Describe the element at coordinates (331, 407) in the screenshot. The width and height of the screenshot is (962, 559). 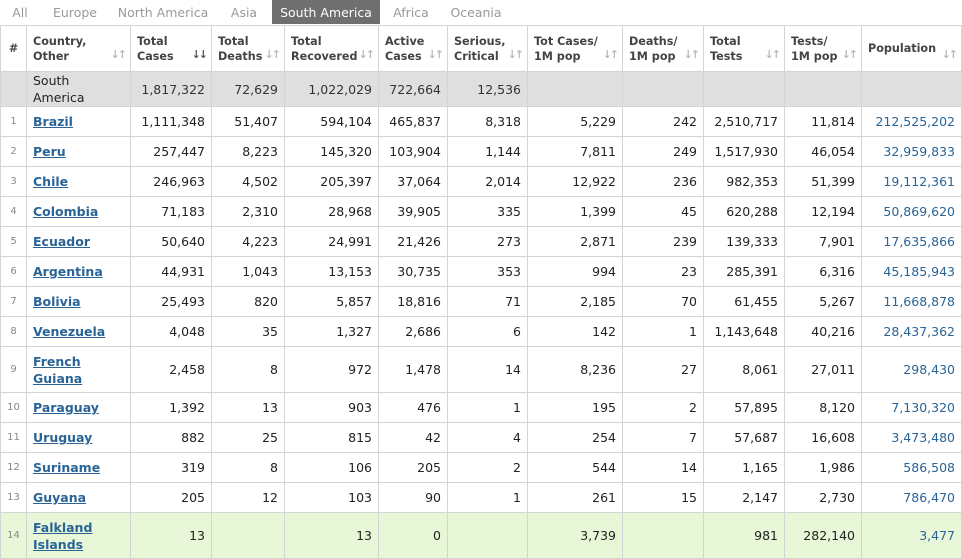
I see `cell-total-recovered: 903` at that location.